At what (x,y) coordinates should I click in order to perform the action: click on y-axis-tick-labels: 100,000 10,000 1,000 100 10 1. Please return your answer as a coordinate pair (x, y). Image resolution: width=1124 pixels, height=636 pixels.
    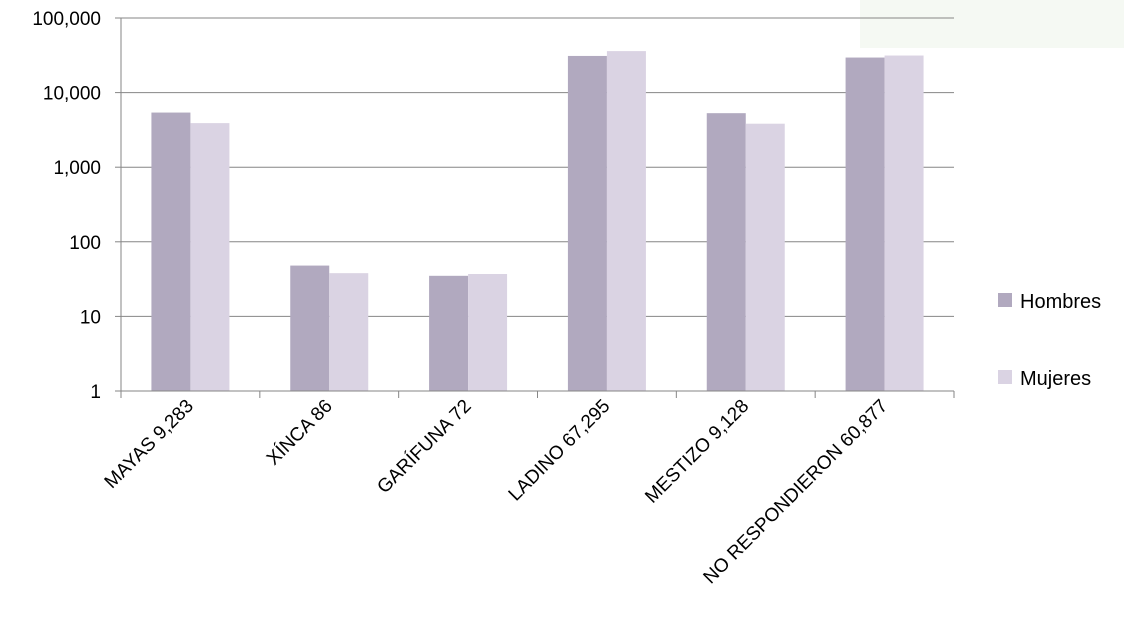
    Looking at the image, I should click on (66, 206).